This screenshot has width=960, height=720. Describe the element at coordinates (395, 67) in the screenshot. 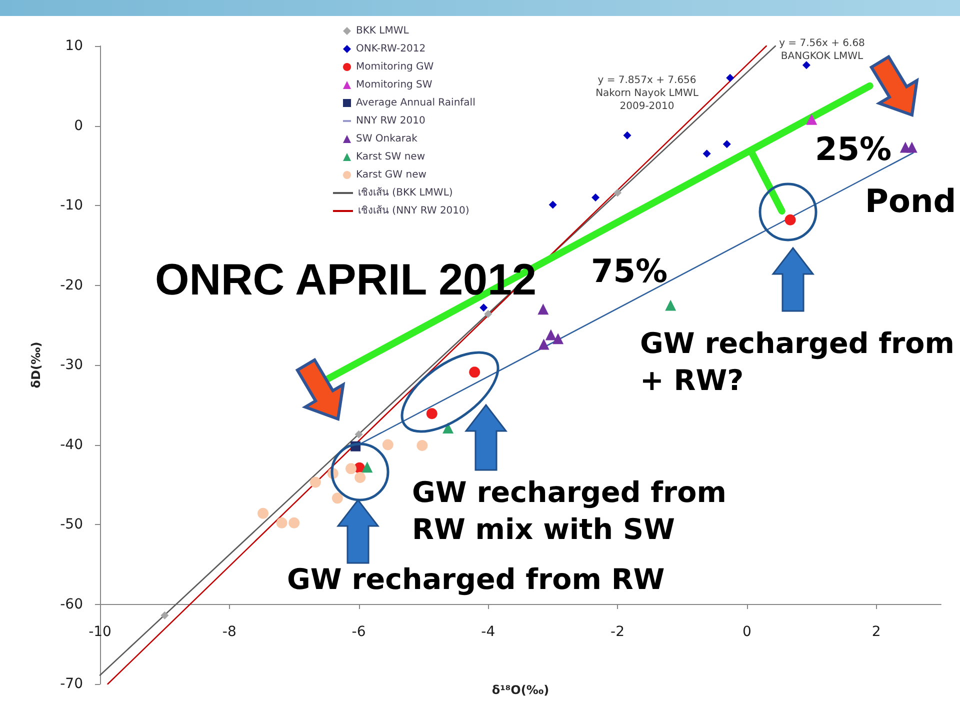

I see `legend-label: Momitoring GW` at that location.